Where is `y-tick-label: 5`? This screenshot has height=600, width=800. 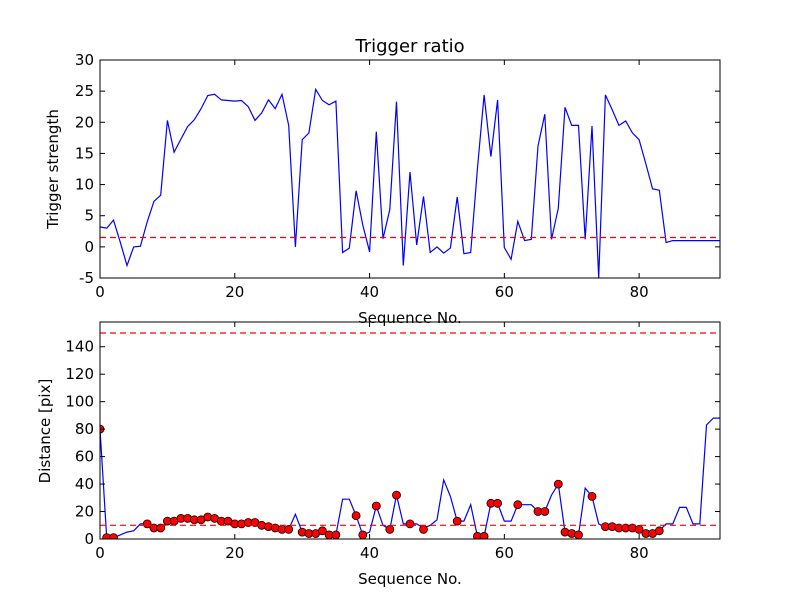
y-tick-label: 5 is located at coordinates (89, 216).